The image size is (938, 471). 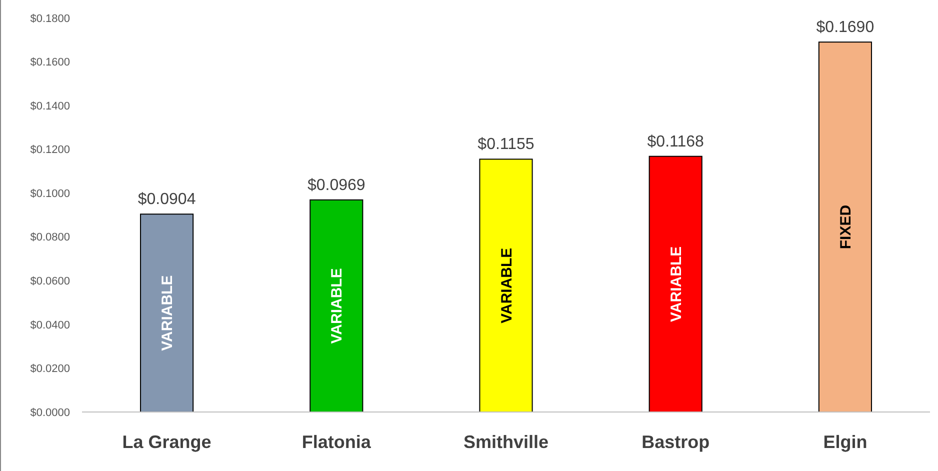 I want to click on x-tick-label: La Grange, so click(x=167, y=442).